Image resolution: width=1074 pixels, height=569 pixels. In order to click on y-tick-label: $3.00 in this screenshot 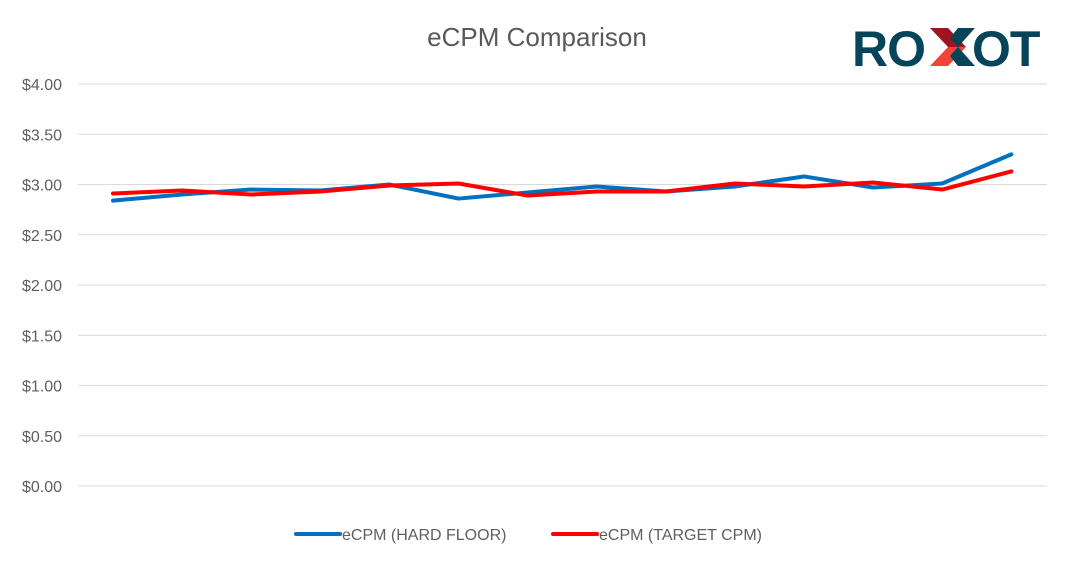, I will do `click(42, 186)`.